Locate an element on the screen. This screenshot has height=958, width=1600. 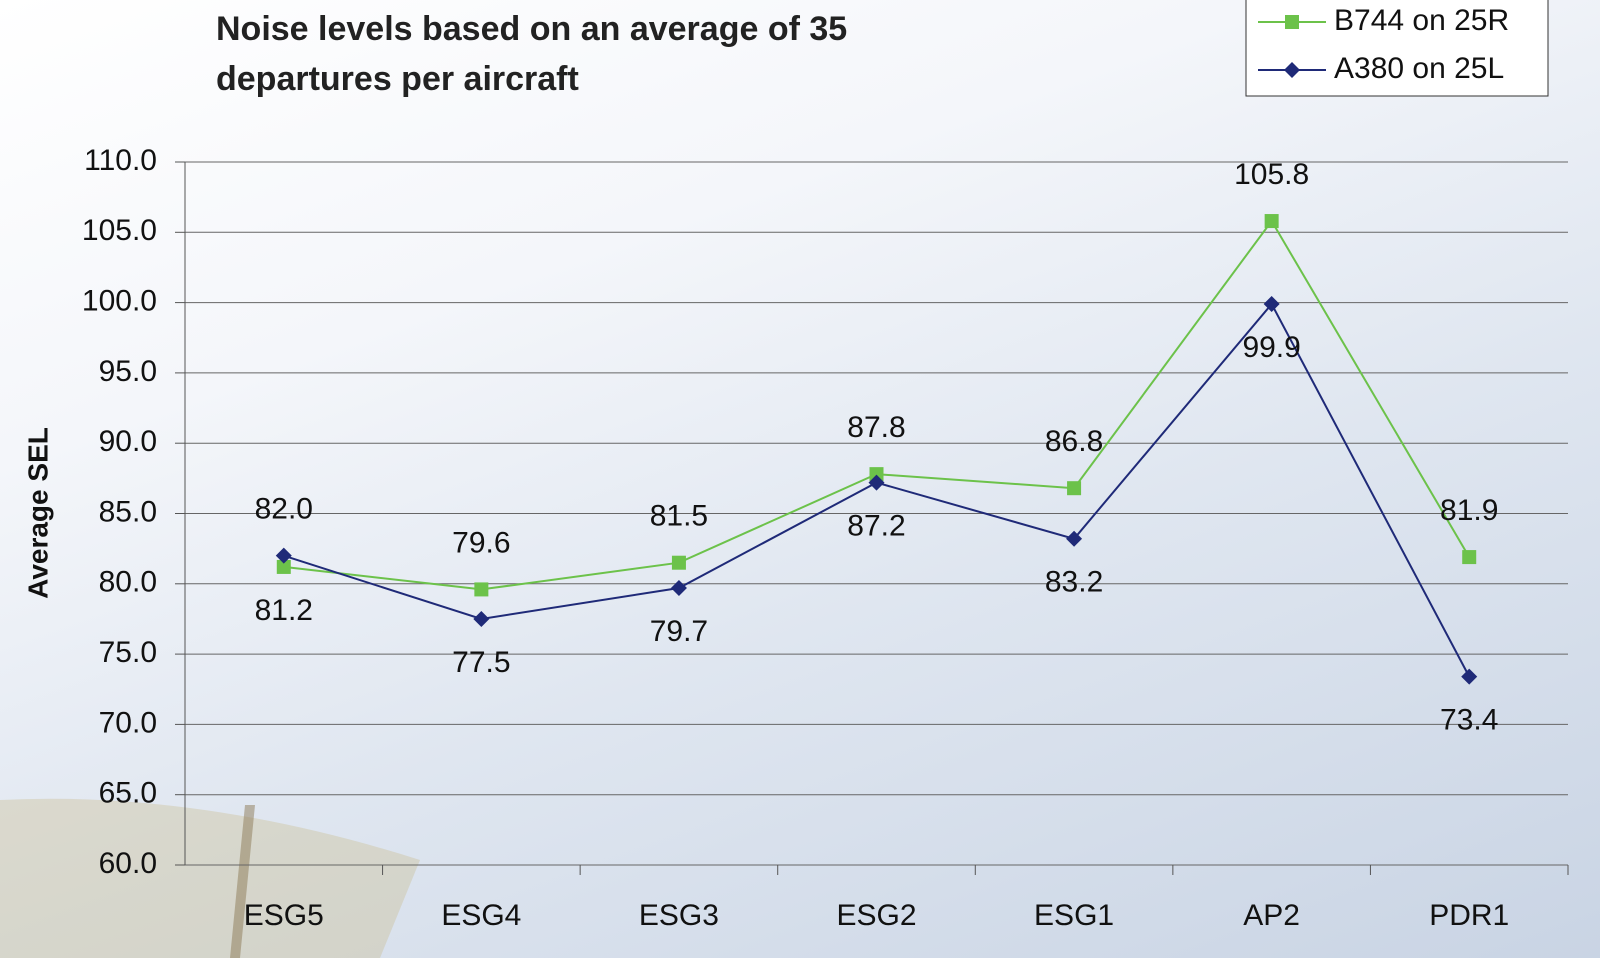
y-axis-title: Average SEL is located at coordinates (37, 513).